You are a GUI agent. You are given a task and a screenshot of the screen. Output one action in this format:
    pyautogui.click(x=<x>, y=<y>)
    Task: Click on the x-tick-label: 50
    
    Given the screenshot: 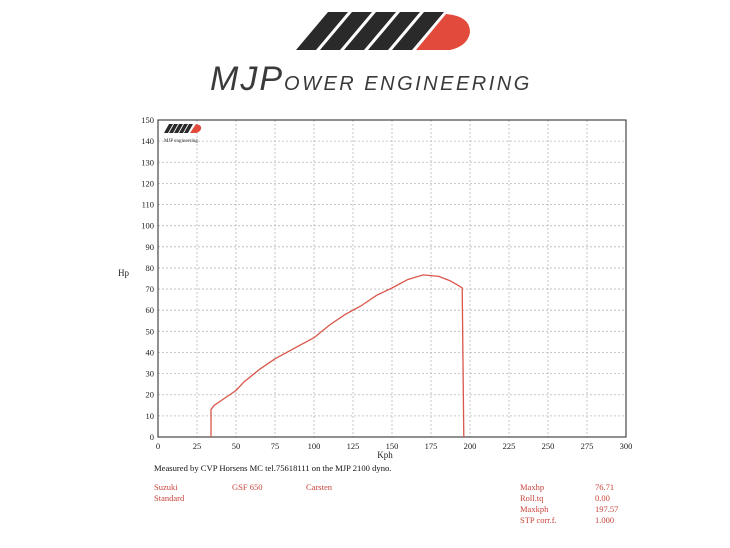 What is the action you would take?
    pyautogui.click(x=236, y=446)
    